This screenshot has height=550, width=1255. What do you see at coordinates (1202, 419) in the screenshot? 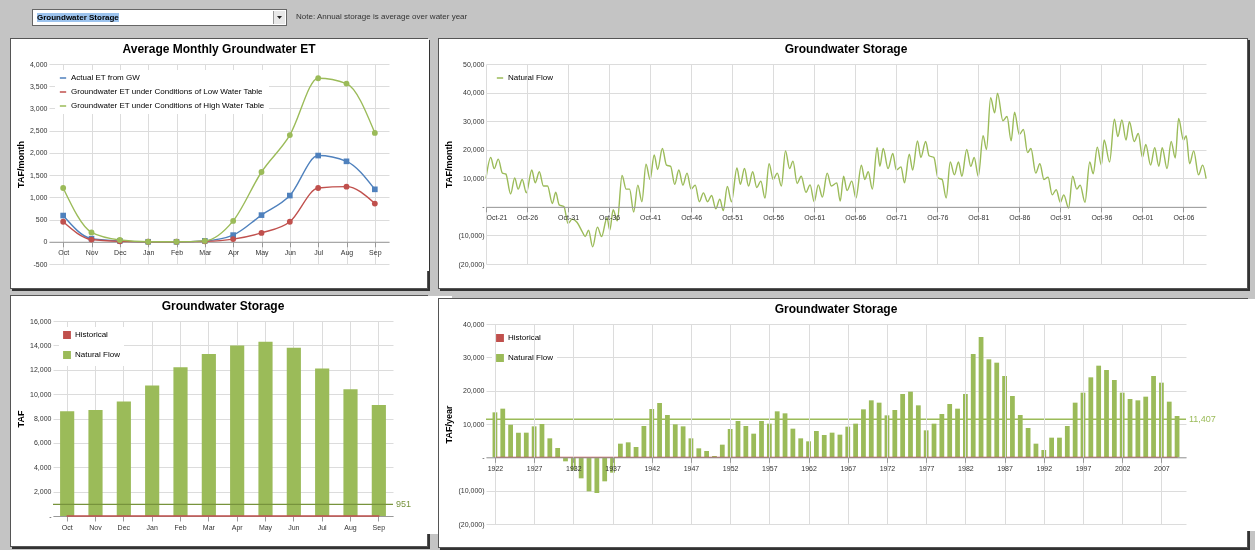
I see `ref-line-label: 11,407` at bounding box center [1202, 419].